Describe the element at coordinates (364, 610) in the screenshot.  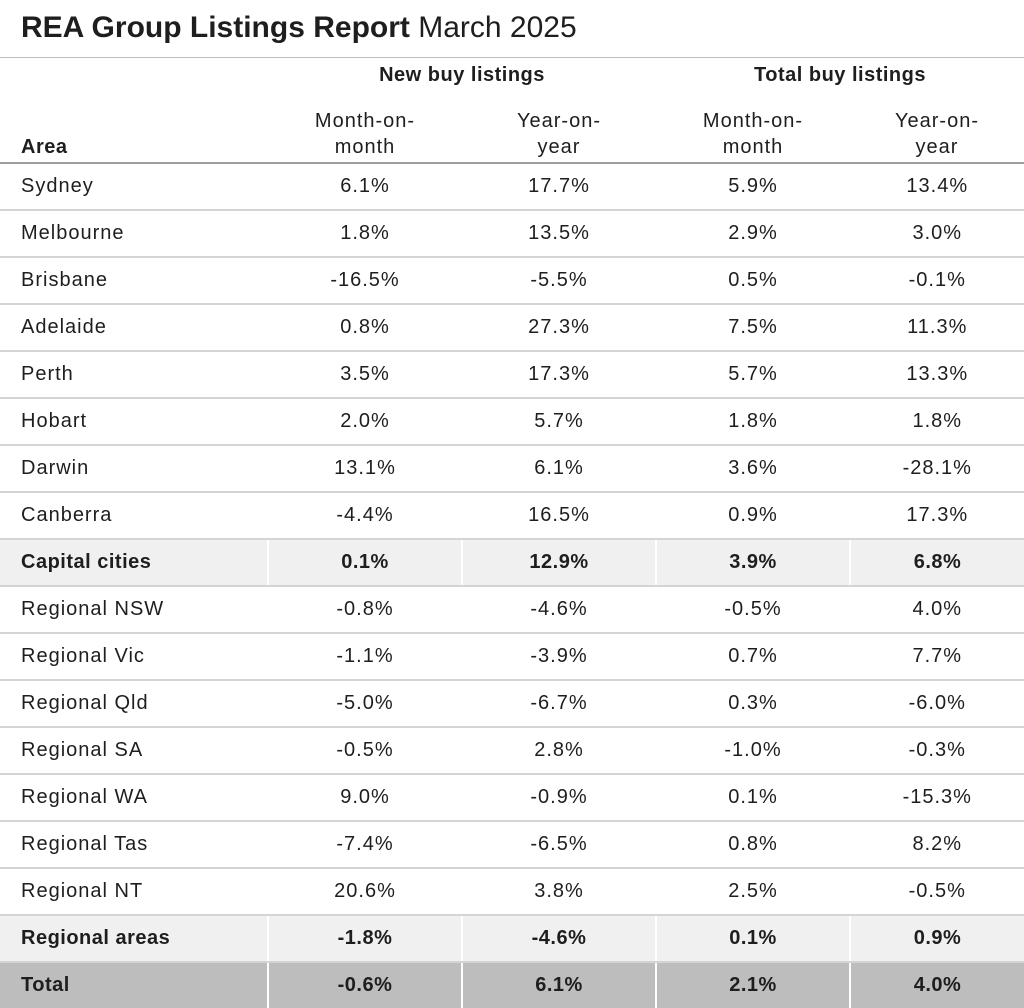
I see `new-mom-cell: -0.8%` at that location.